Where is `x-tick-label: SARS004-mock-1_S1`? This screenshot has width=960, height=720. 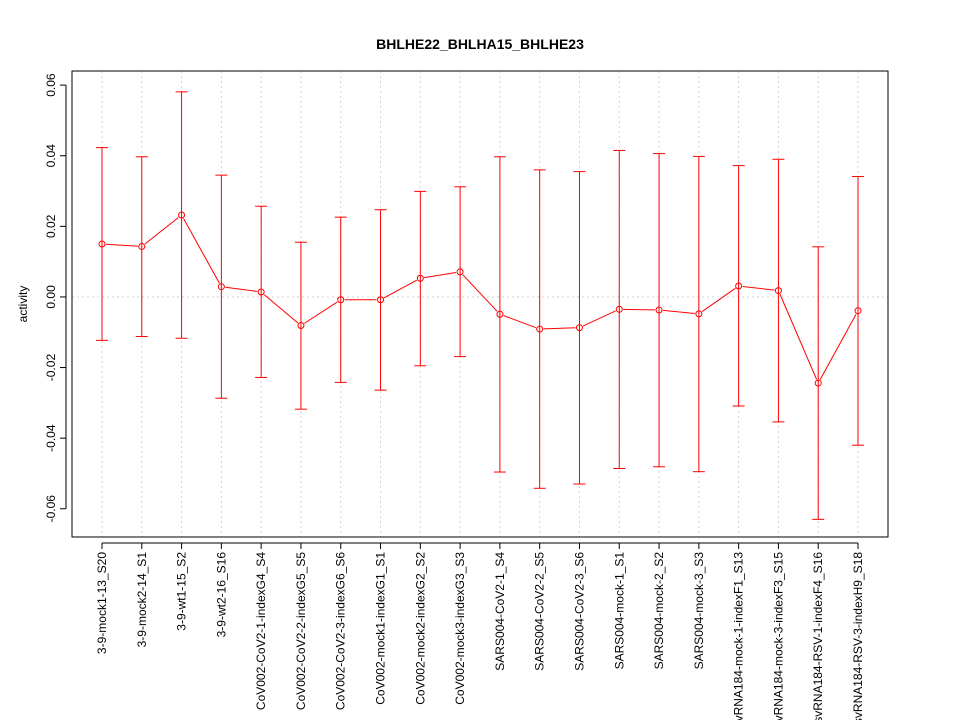 x-tick-label: SARS004-mock-1_S1 is located at coordinates (619, 611).